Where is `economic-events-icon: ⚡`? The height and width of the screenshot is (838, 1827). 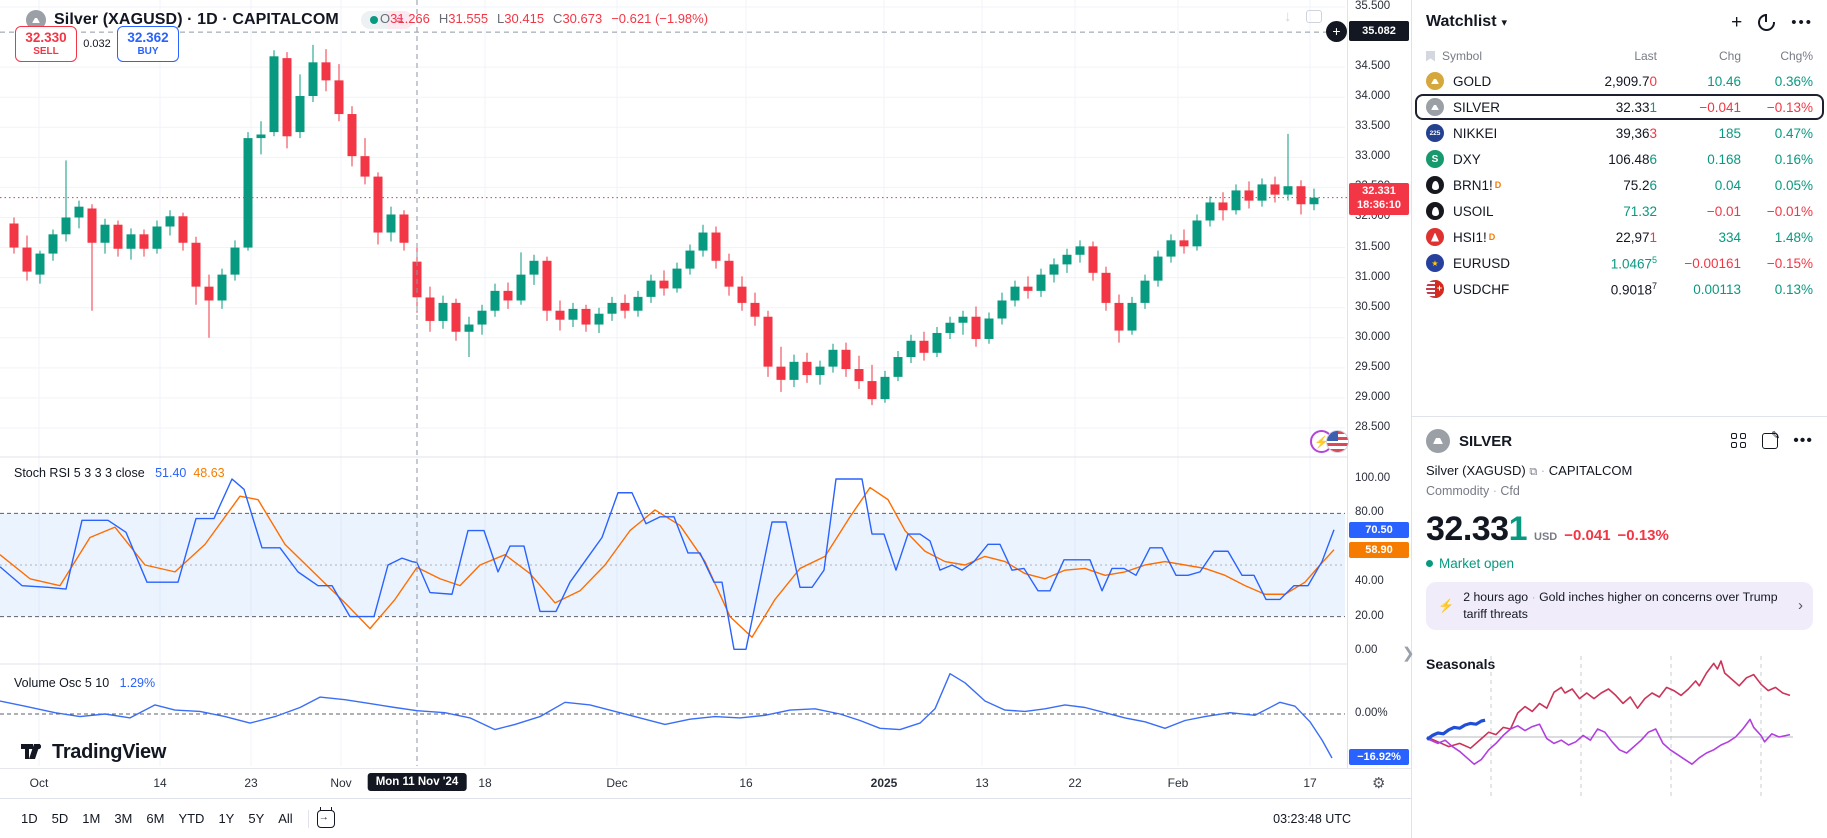
economic-events-icon: ⚡ is located at coordinates (1331, 442).